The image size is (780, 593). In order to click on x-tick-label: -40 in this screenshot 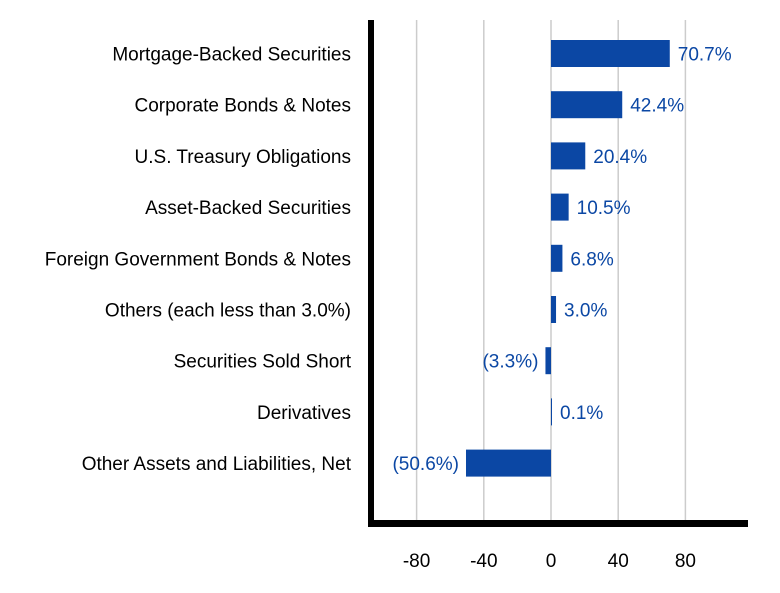, I will do `click(483, 561)`.